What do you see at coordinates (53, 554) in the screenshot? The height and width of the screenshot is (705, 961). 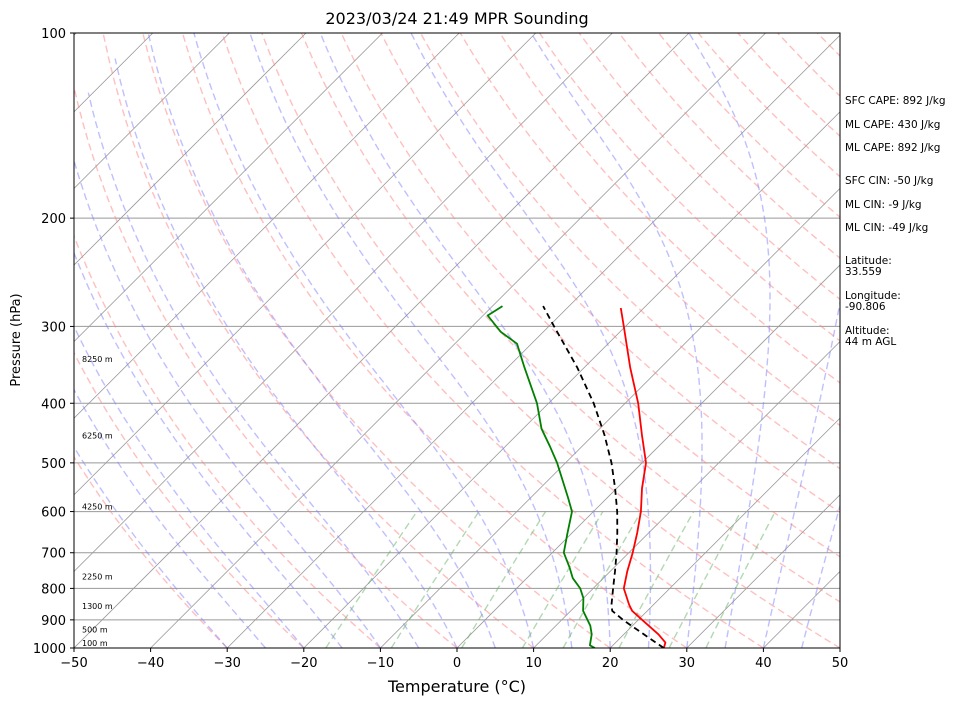 I see `y-tick-label: 700` at bounding box center [53, 554].